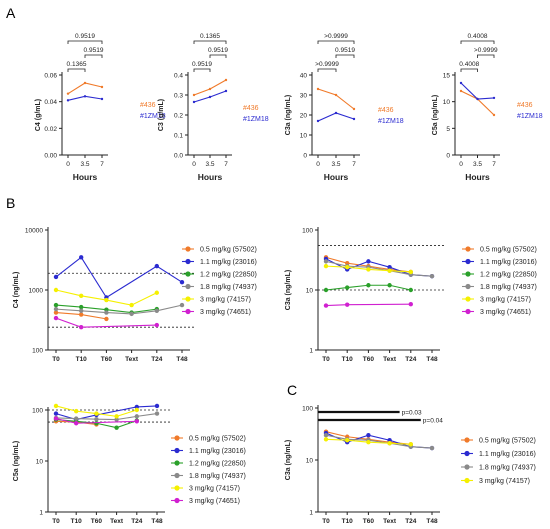 Image resolution: width=550 pixels, height=529 pixels. What do you see at coordinates (50, 102) in the screenshot?
I see `y-tick-label: 0.04` at bounding box center [50, 102].